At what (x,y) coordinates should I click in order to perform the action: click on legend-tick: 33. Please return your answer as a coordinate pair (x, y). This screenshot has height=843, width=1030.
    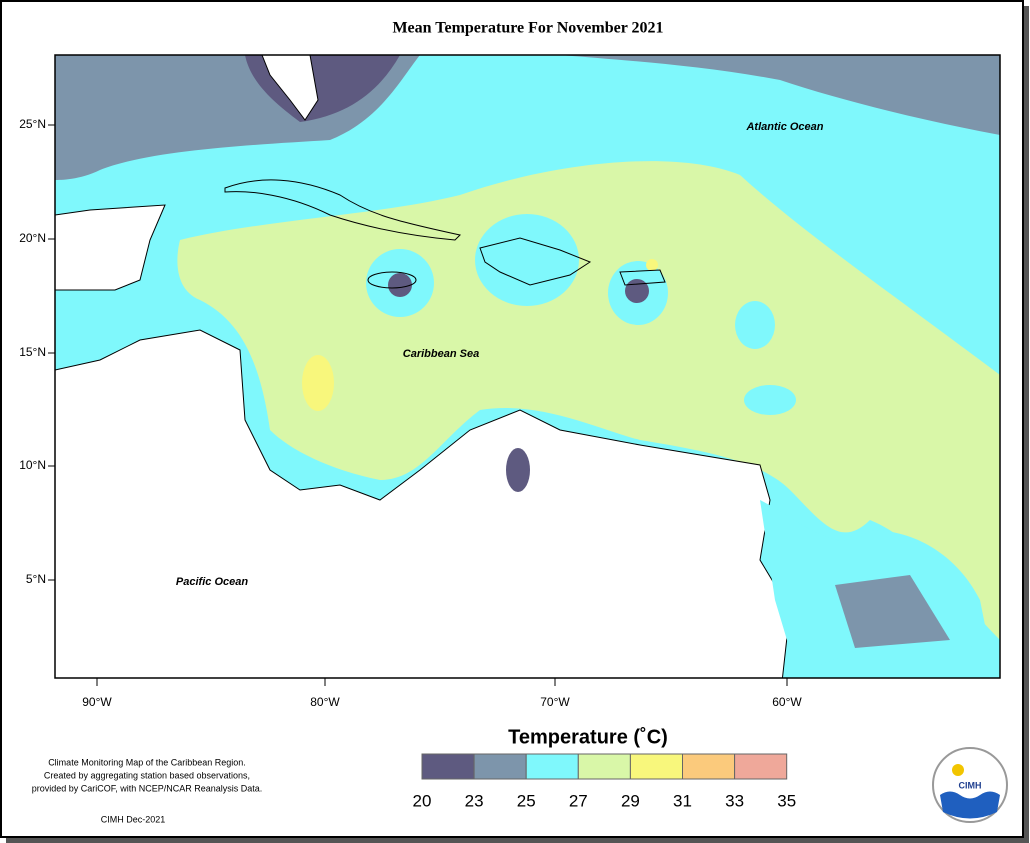
    Looking at the image, I should click on (734, 800).